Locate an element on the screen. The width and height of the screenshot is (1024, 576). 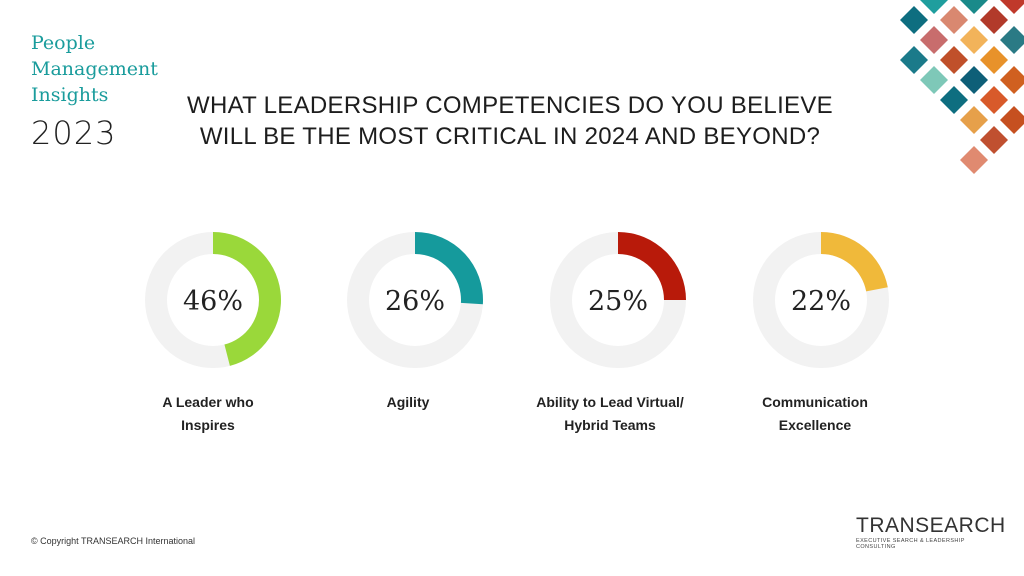
donut-chart-0: 46% is located at coordinates (213, 300).